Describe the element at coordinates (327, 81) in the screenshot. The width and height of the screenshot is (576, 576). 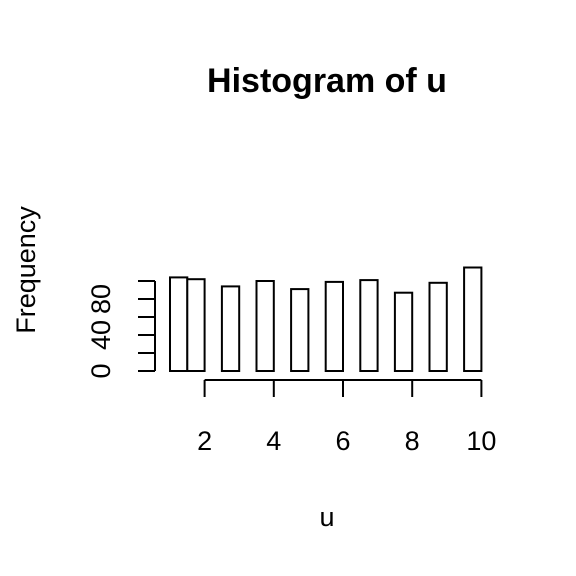
I see `chart-title: Histogram of u` at that location.